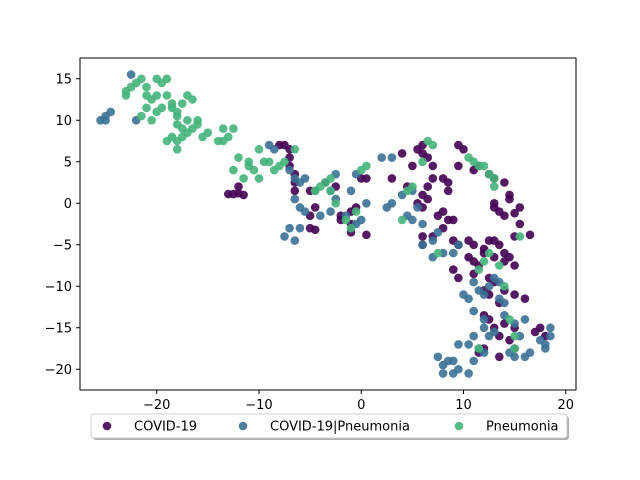 This screenshot has width=640, height=480. I want to click on x-tick-label: −20, so click(156, 405).